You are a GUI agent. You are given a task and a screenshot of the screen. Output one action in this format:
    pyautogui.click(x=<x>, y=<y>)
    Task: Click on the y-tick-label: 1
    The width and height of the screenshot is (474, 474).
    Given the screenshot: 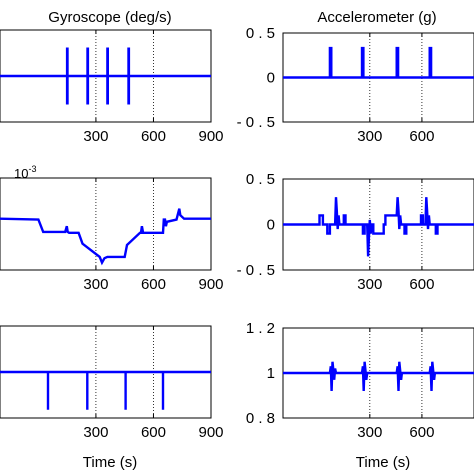 What is the action you would take?
    pyautogui.click(x=271, y=373)
    